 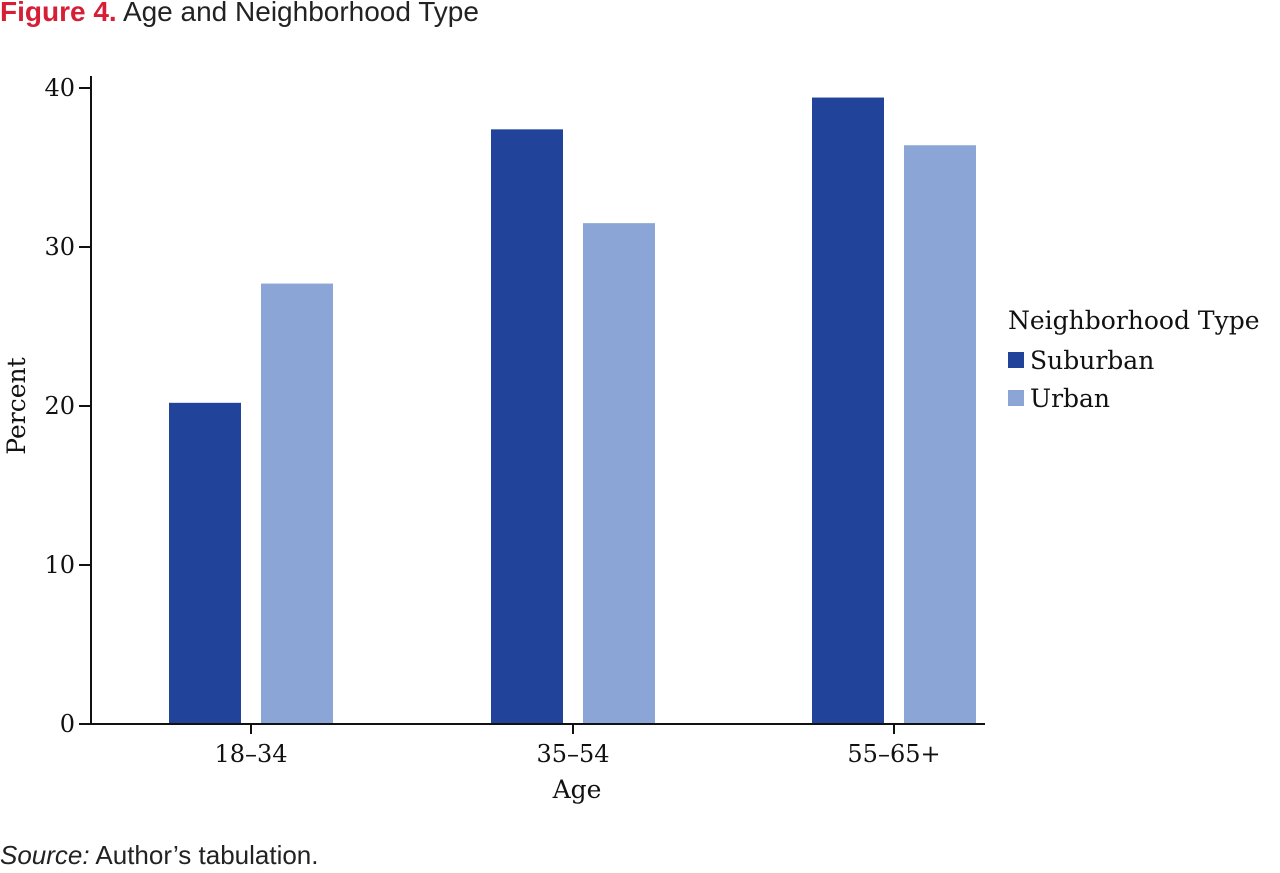 I want to click on figure-title-text: Age and Neighborhood Type, so click(x=300, y=13).